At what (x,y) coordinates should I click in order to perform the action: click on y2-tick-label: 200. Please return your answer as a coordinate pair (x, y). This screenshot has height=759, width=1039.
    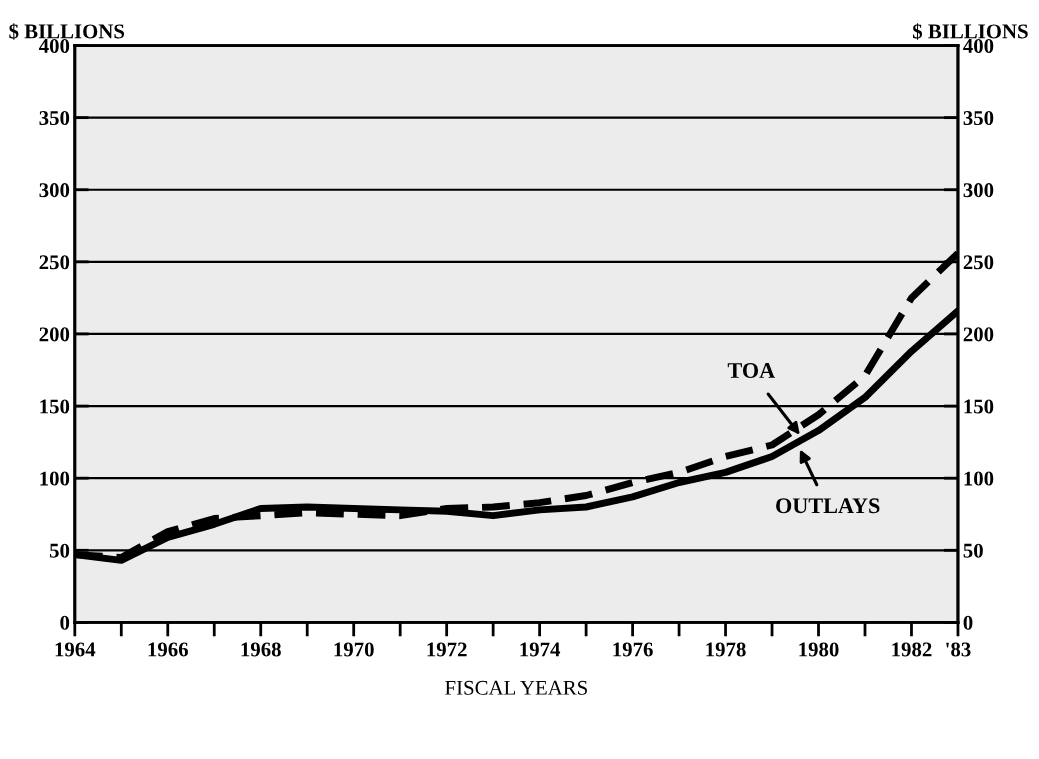
    Looking at the image, I should click on (978, 334).